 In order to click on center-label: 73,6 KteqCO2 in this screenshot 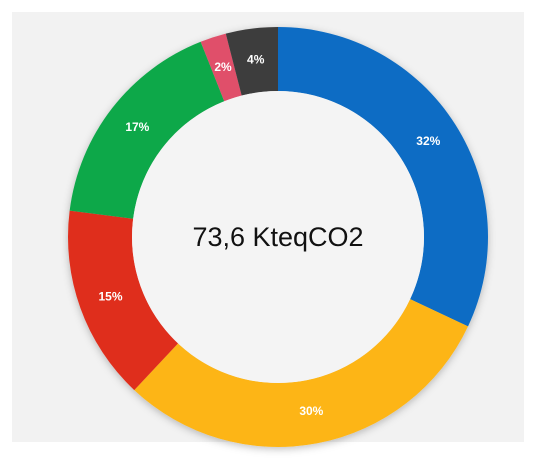, I will do `click(277, 237)`.